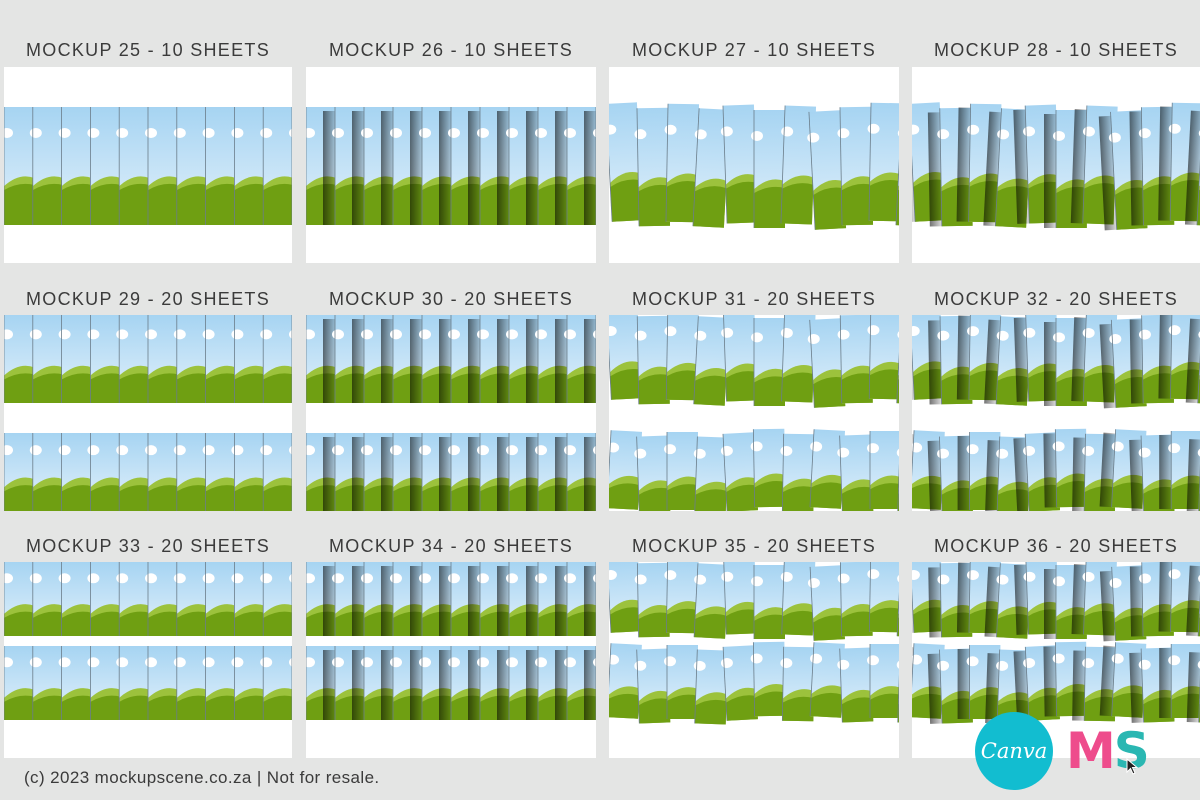  I want to click on ms-logo-m: M, so click(1091, 751).